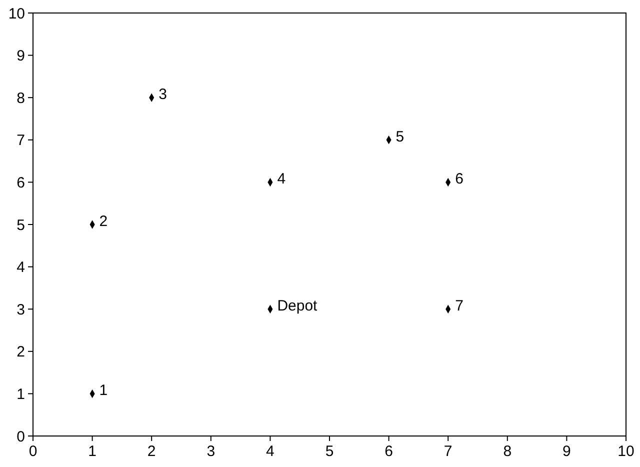 Image resolution: width=640 pixels, height=467 pixels. Describe the element at coordinates (281, 179) in the screenshot. I see `annotation: 4` at that location.